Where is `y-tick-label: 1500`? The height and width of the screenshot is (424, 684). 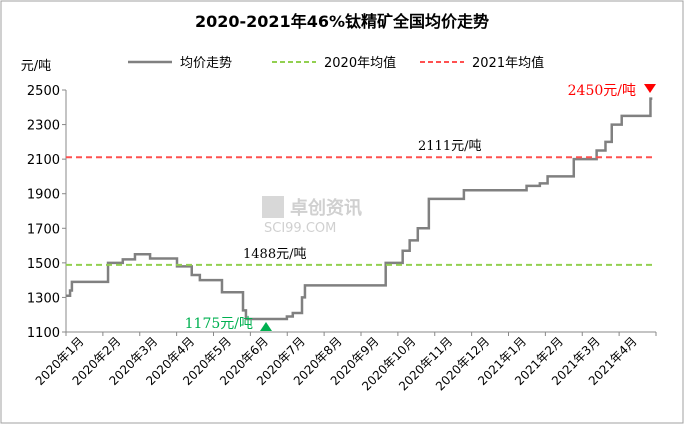 y-tick-label: 1500 is located at coordinates (43, 264).